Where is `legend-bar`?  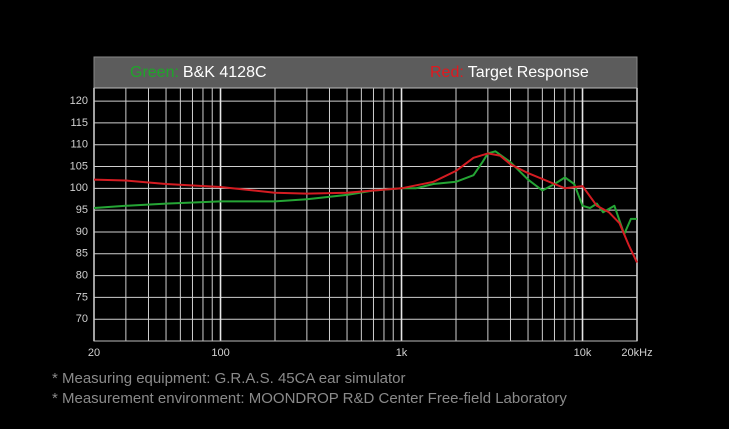 legend-bar is located at coordinates (365, 72).